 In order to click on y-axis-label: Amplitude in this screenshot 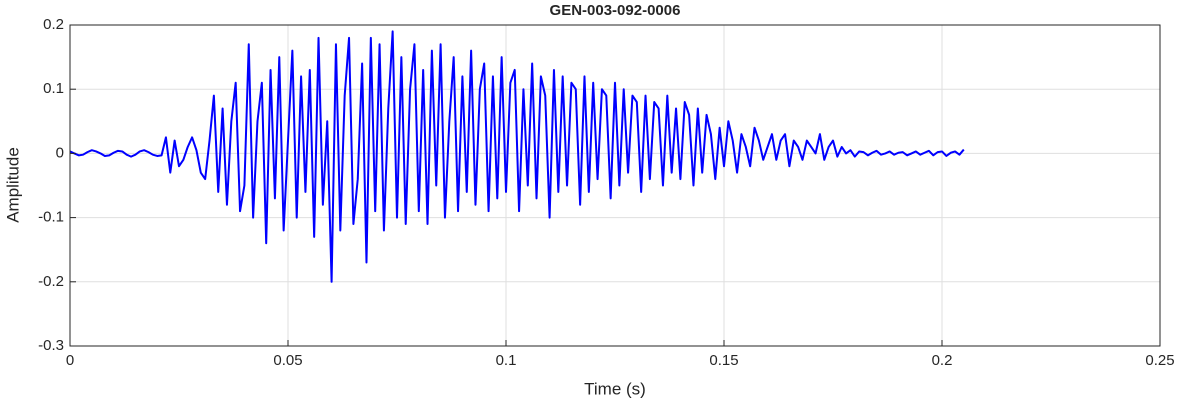, I will do `click(12, 185)`.